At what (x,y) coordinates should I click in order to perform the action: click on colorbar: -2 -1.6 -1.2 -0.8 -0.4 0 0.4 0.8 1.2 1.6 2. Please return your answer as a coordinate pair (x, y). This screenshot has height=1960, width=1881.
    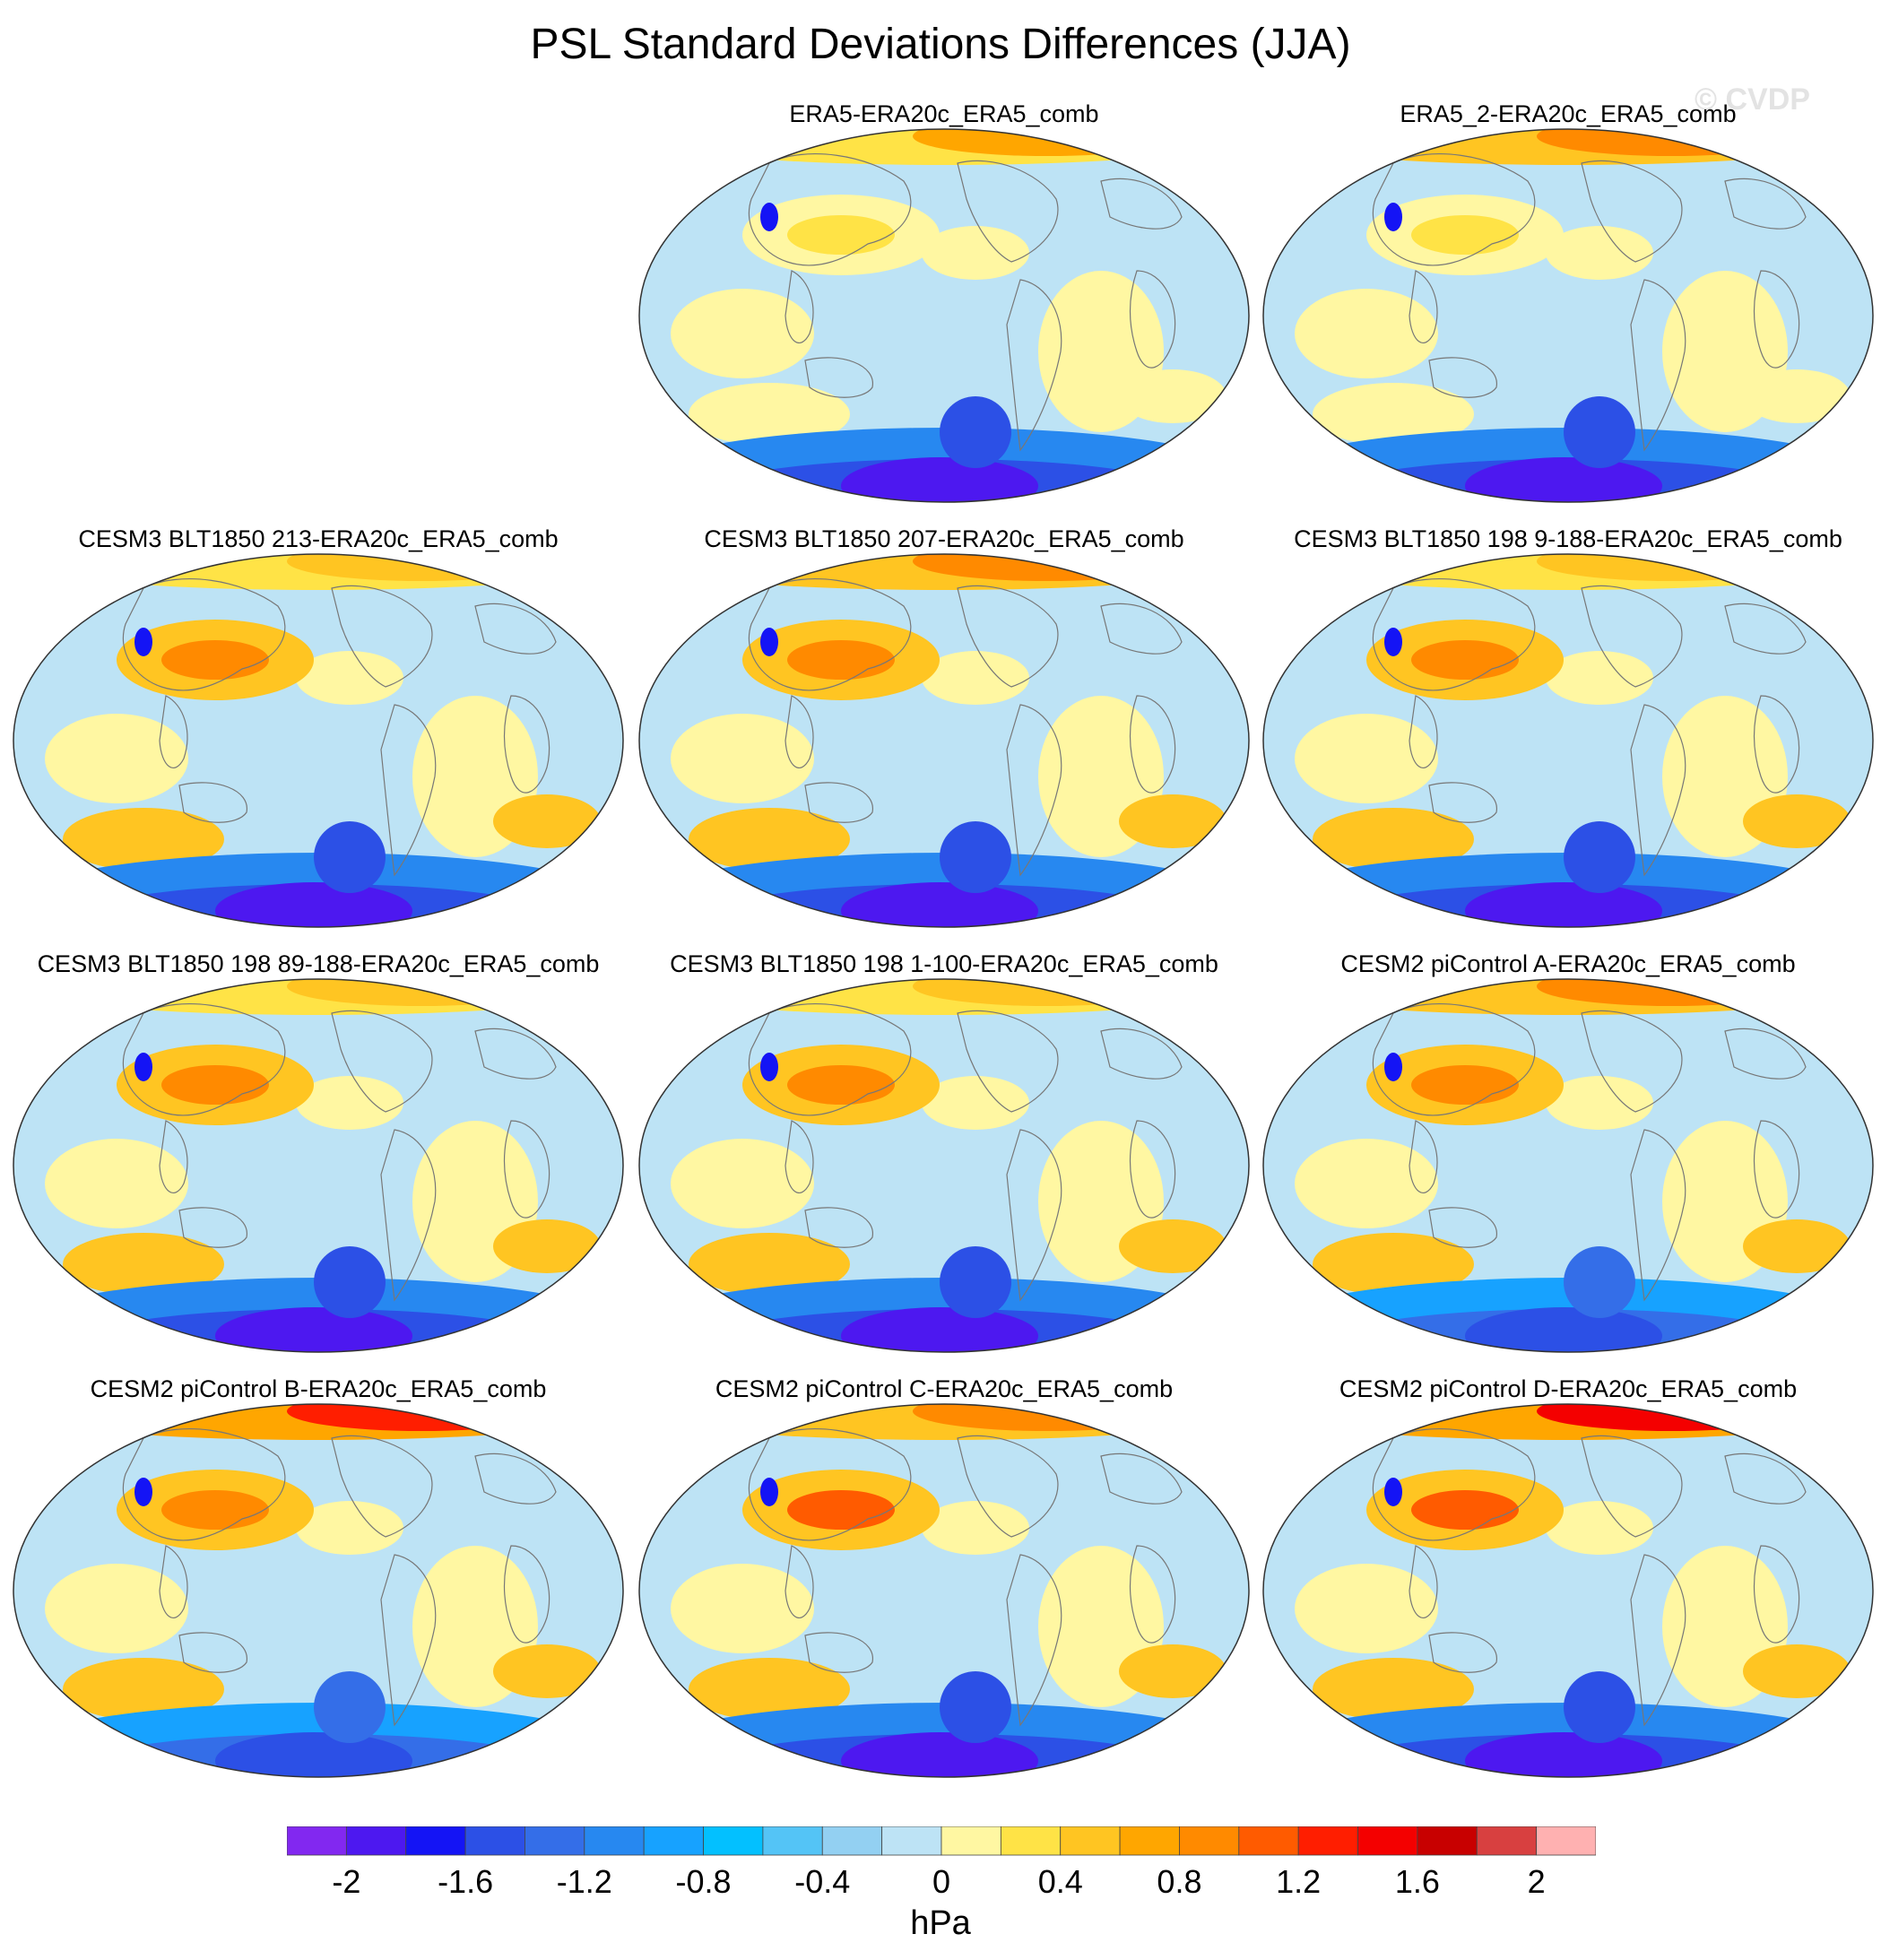
    Looking at the image, I should click on (941, 1863).